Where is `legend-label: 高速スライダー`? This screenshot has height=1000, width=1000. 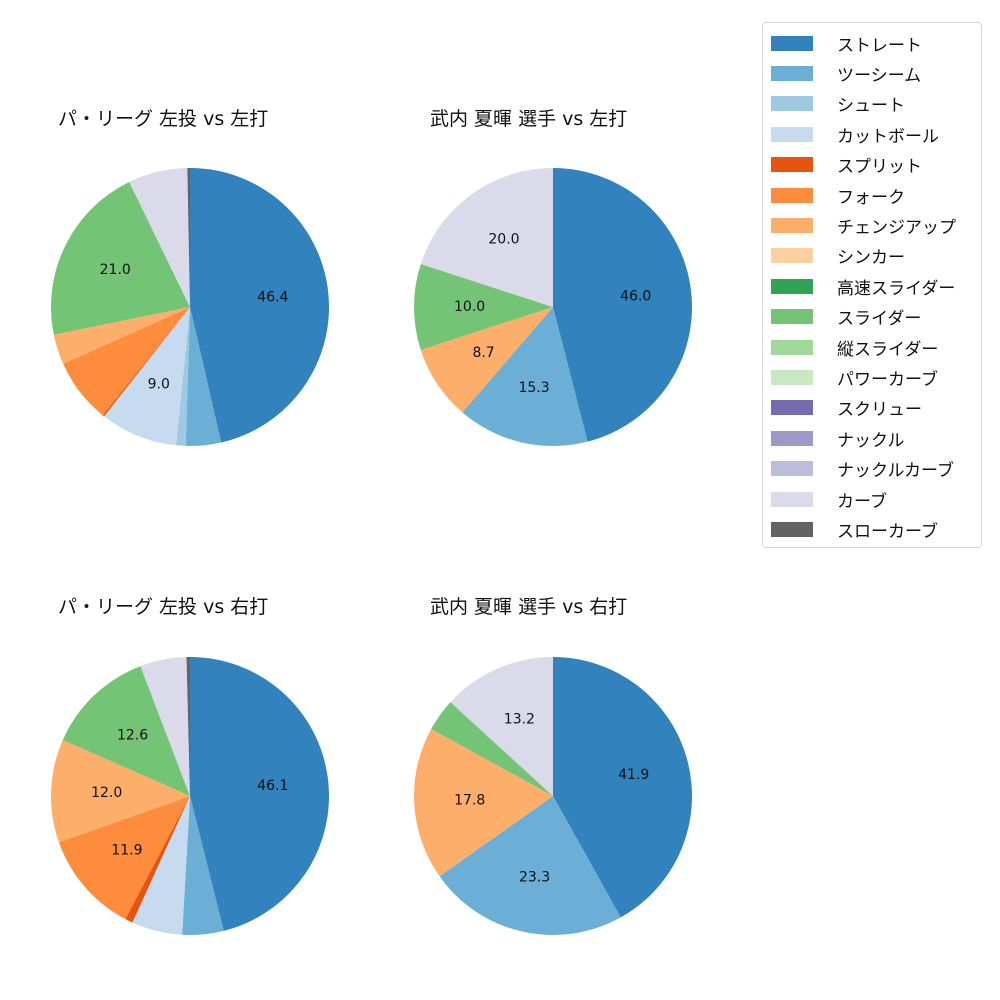 legend-label: 高速スライダー is located at coordinates (896, 288).